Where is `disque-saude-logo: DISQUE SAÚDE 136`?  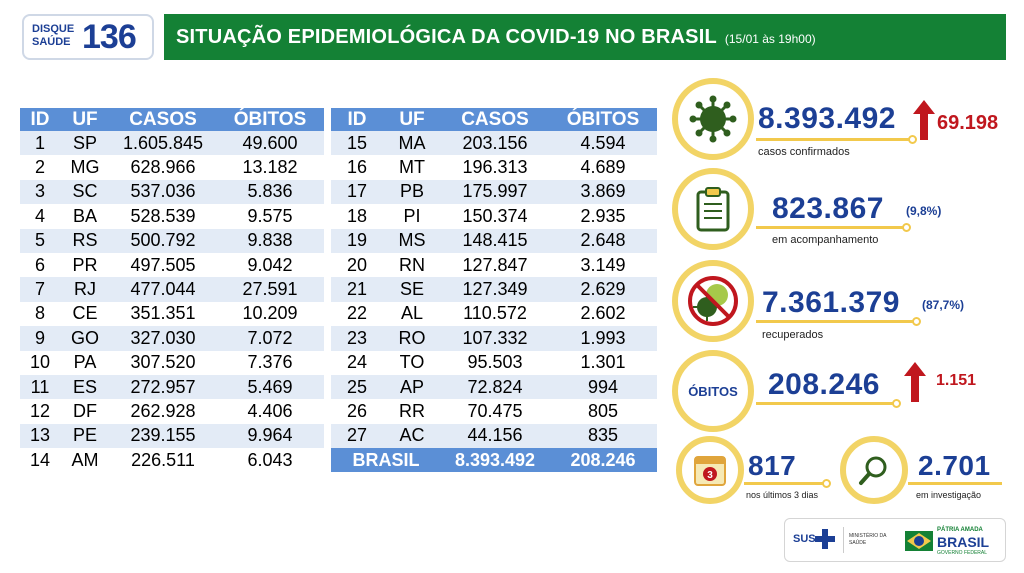 disque-saude-logo: DISQUE SAÚDE 136 is located at coordinates (88, 37).